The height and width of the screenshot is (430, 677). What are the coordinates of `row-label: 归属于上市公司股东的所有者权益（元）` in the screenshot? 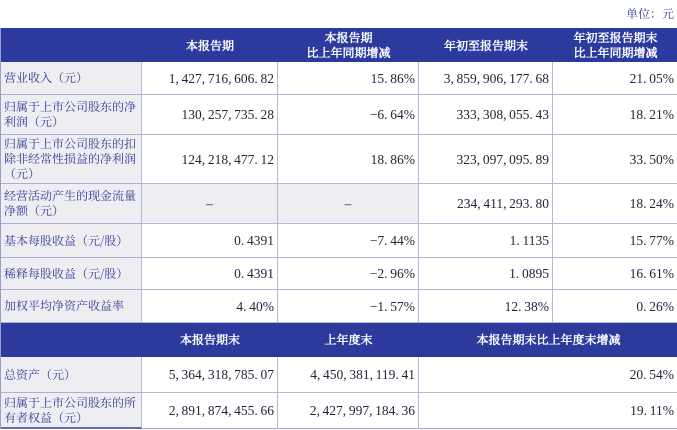 It's located at (71, 411).